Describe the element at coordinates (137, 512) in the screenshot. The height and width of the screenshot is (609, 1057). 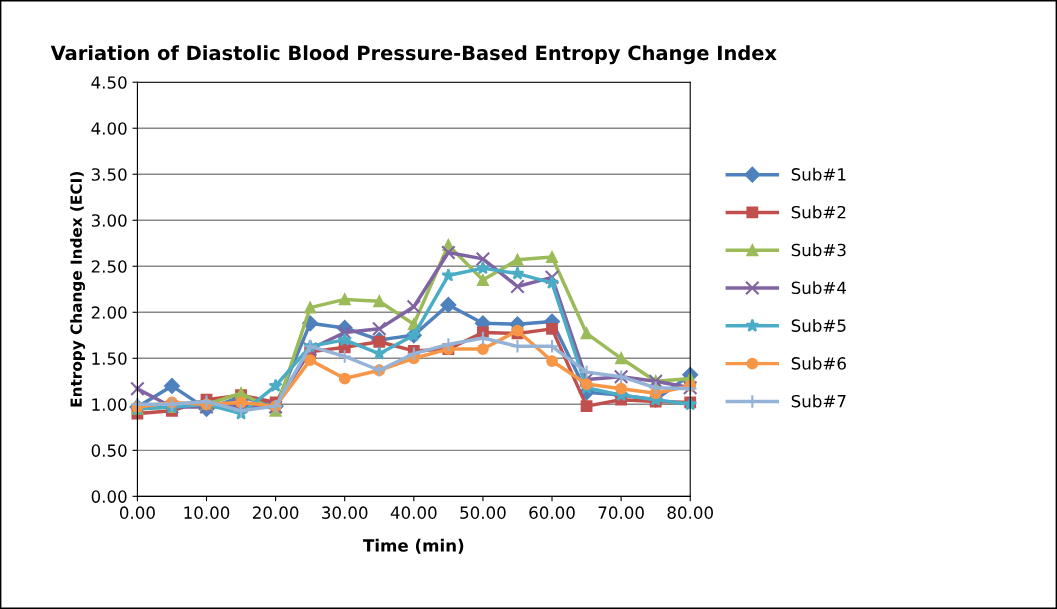
I see `x-tick-label: 0.00` at that location.